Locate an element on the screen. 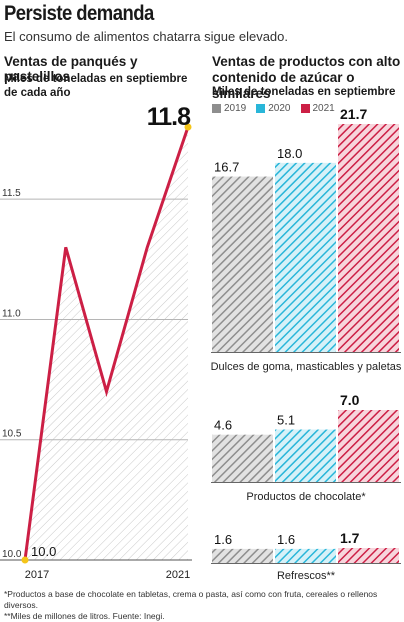 The width and height of the screenshot is (404, 622). y-tick-label-3: 11.5 is located at coordinates (11, 193).